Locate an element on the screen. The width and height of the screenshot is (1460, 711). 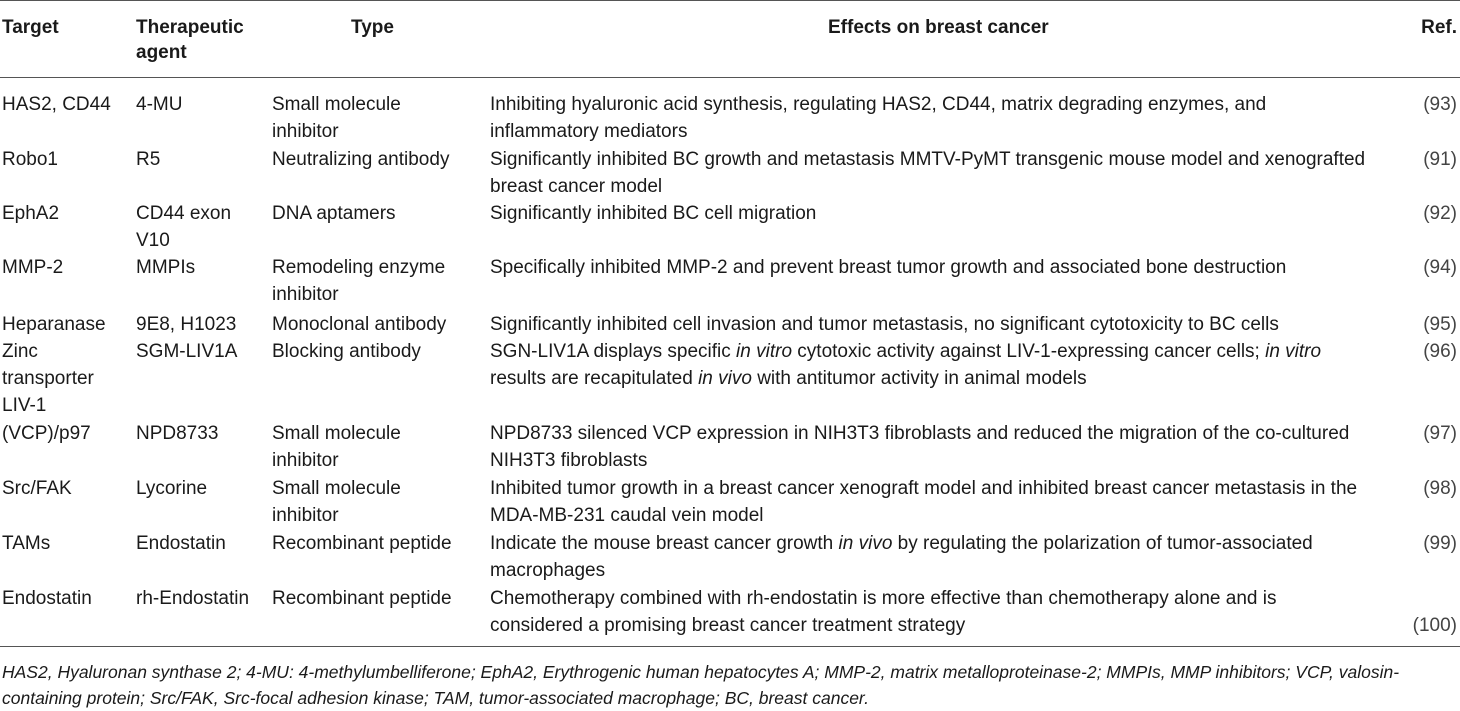
cell-ref: (92) is located at coordinates (1440, 213).